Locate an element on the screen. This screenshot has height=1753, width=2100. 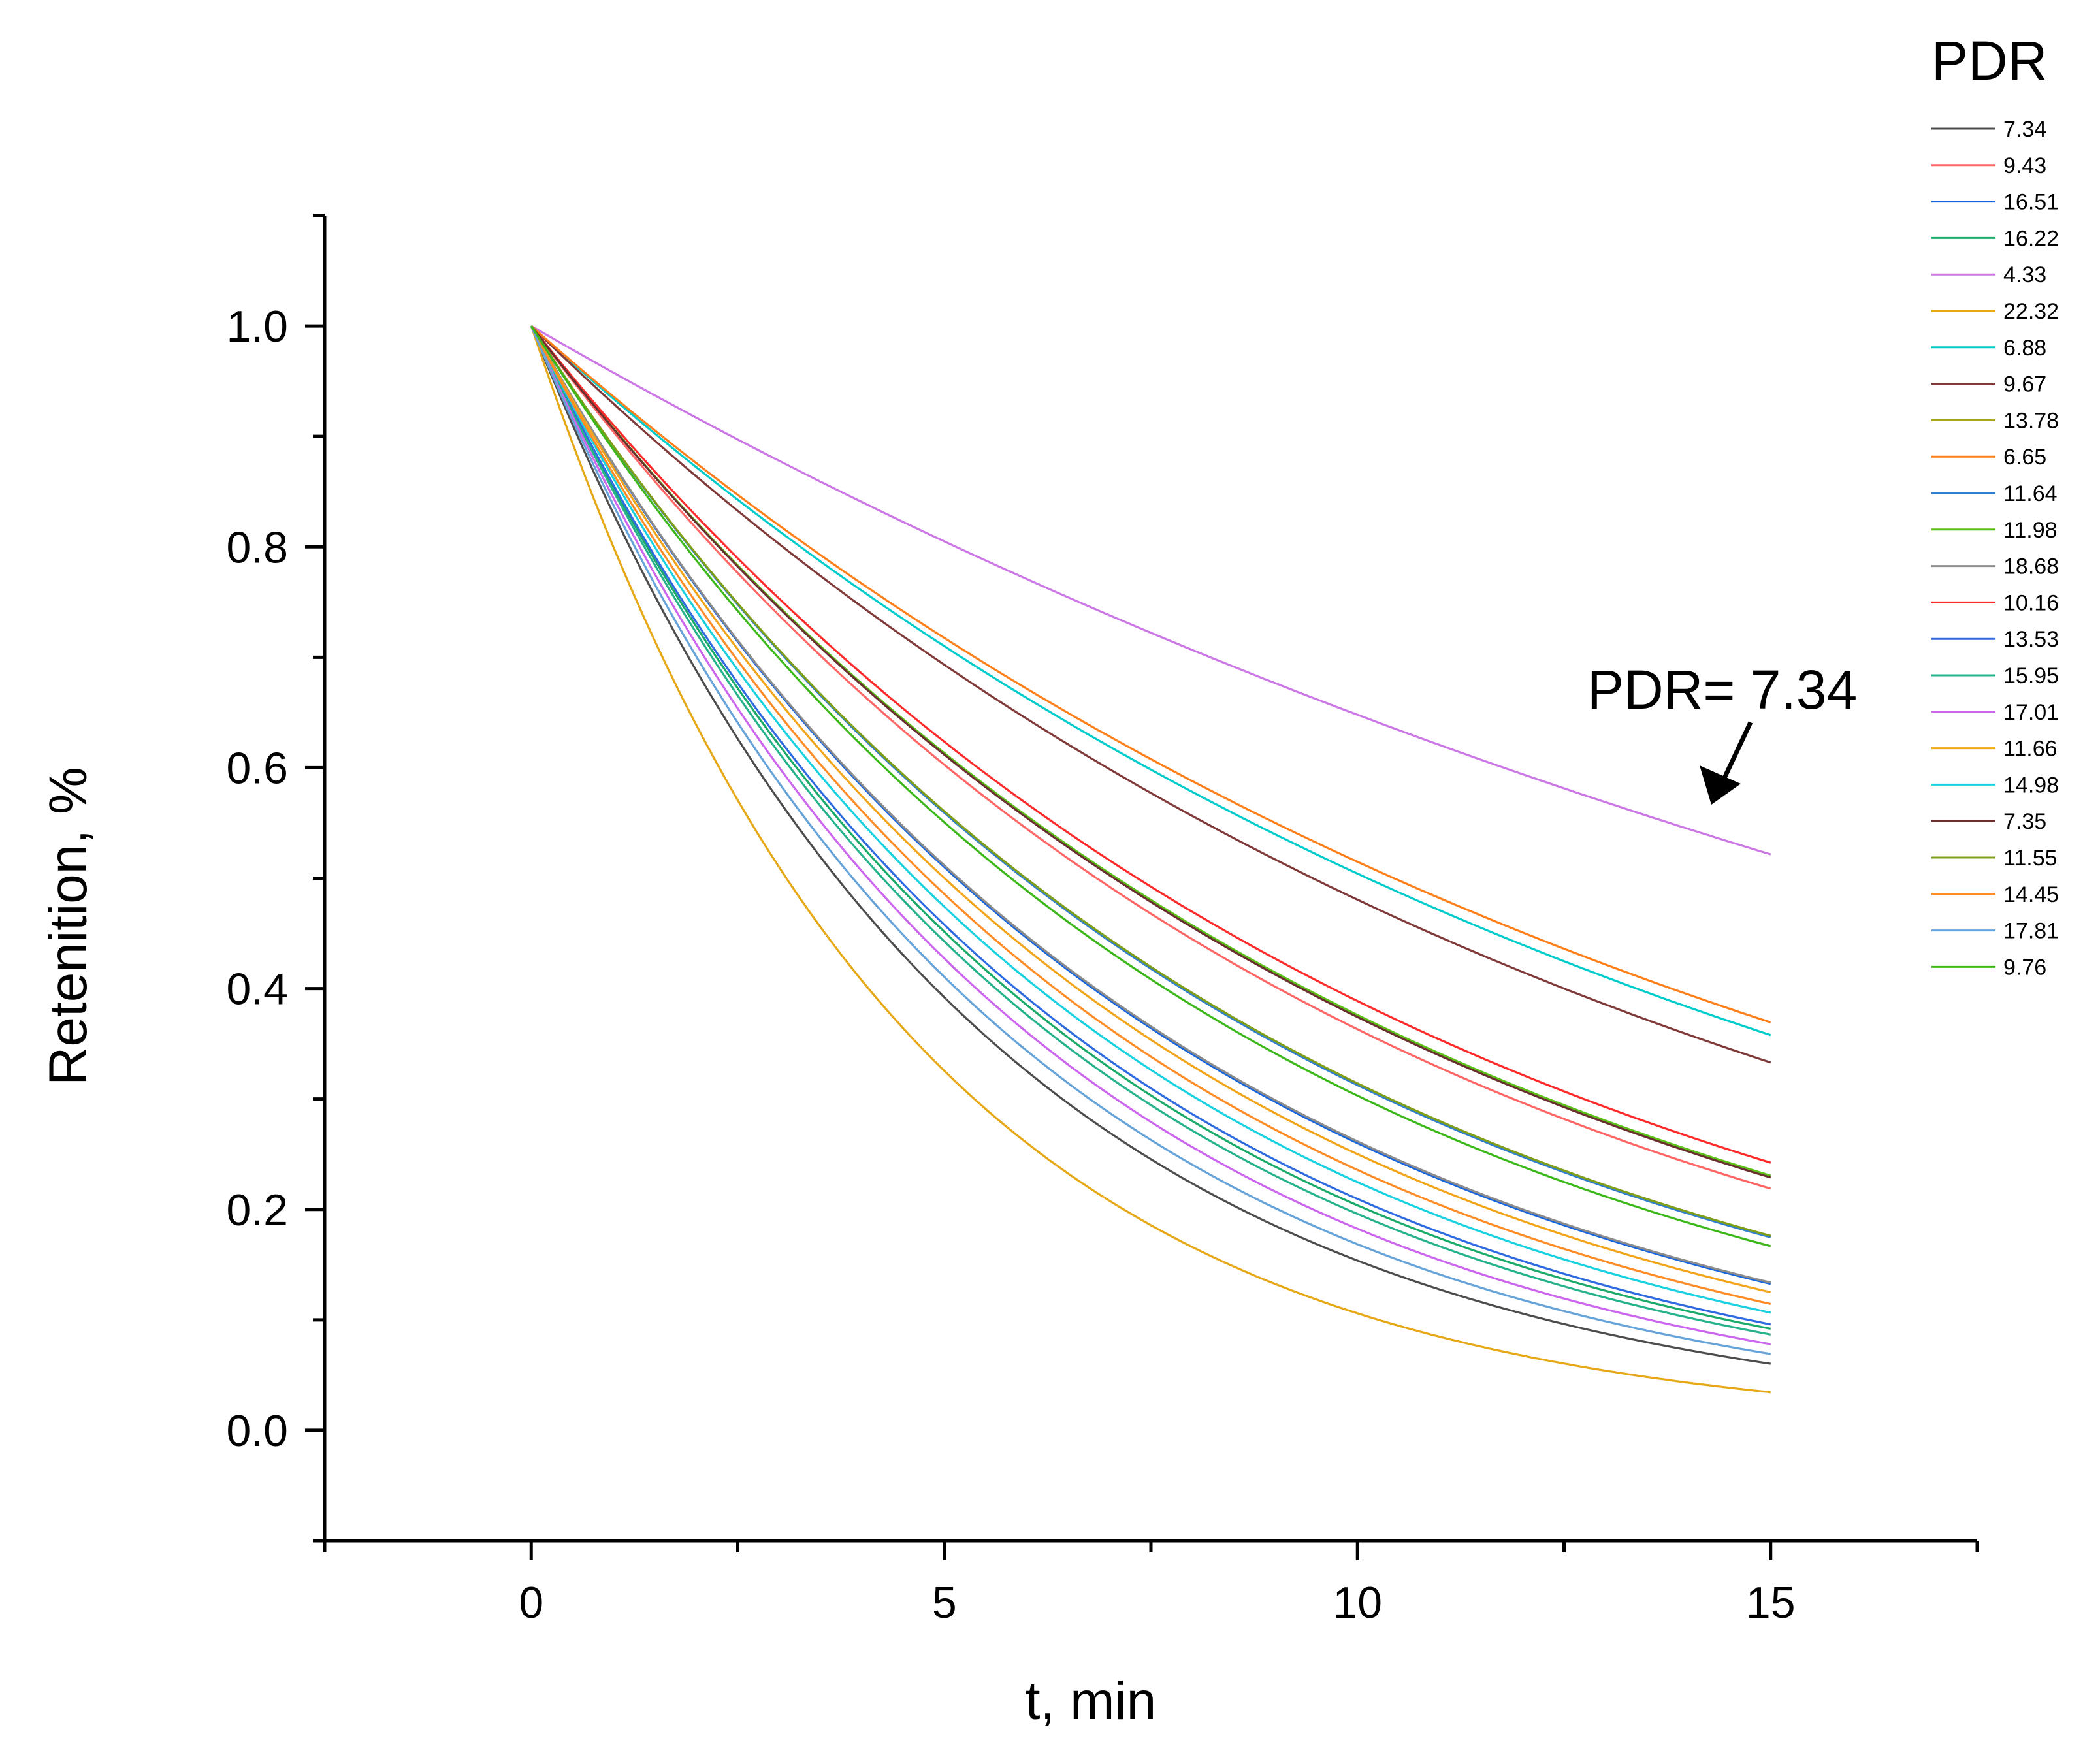
legend-label: 6.88 is located at coordinates (2024, 348).